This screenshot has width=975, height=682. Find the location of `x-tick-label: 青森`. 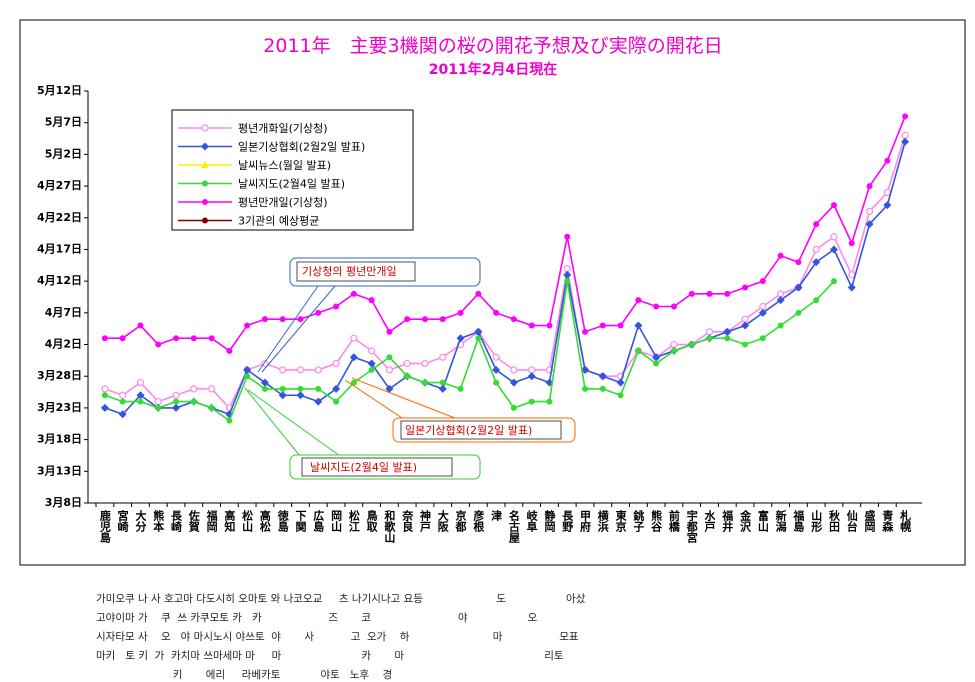

x-tick-label: 青森 is located at coordinates (887, 521).